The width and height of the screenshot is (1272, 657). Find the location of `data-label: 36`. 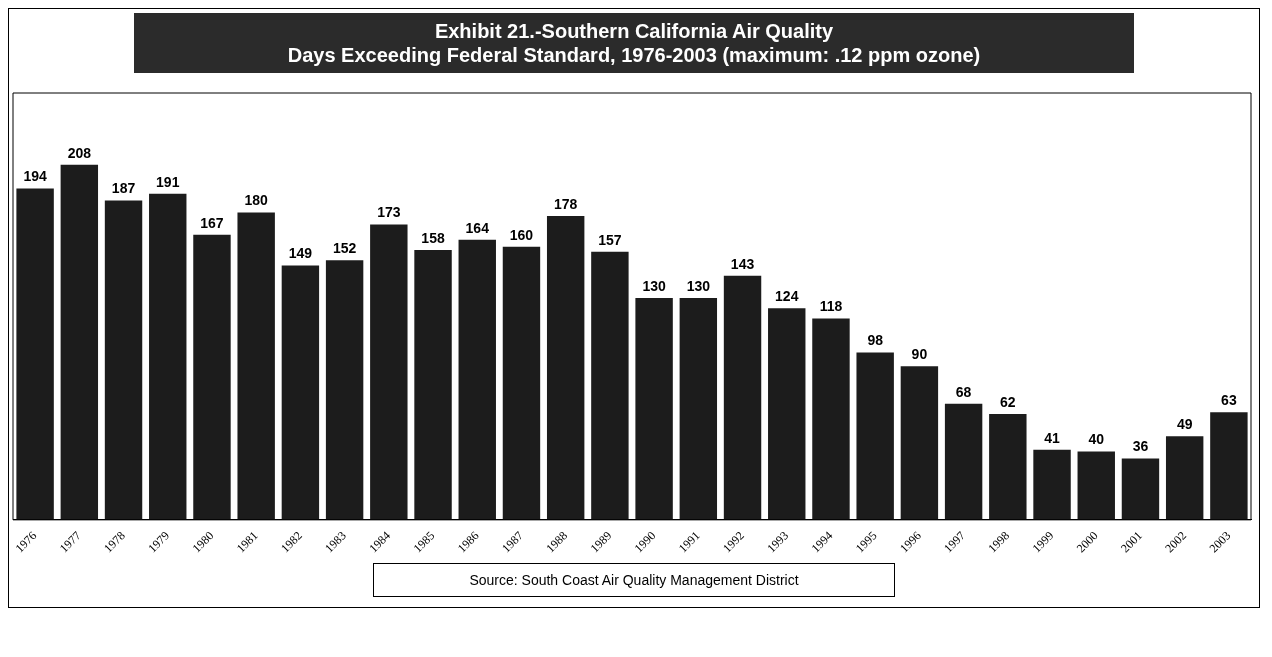

data-label: 36 is located at coordinates (1140, 446).